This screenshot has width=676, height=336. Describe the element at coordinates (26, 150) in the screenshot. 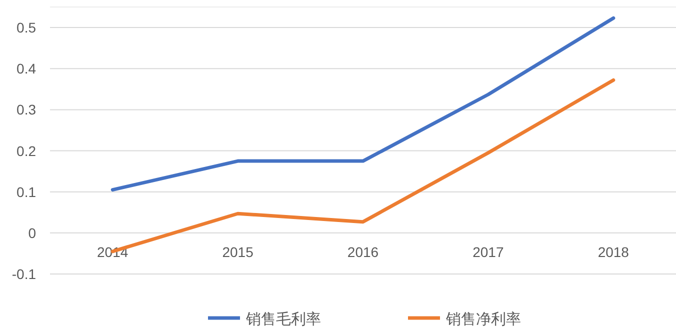

I see `y-tick-label: 0.2` at that location.